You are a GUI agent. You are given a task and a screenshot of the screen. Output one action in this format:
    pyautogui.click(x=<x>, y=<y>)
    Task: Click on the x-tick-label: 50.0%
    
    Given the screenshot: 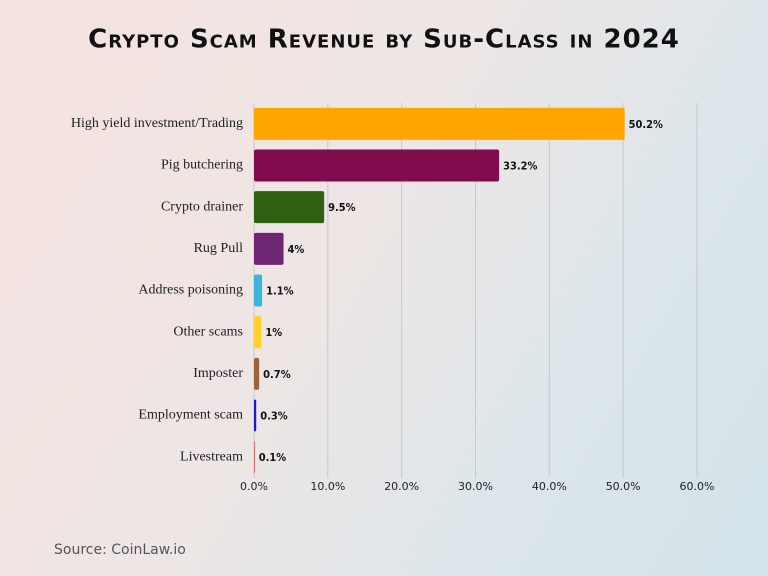 What is the action you would take?
    pyautogui.click(x=623, y=486)
    